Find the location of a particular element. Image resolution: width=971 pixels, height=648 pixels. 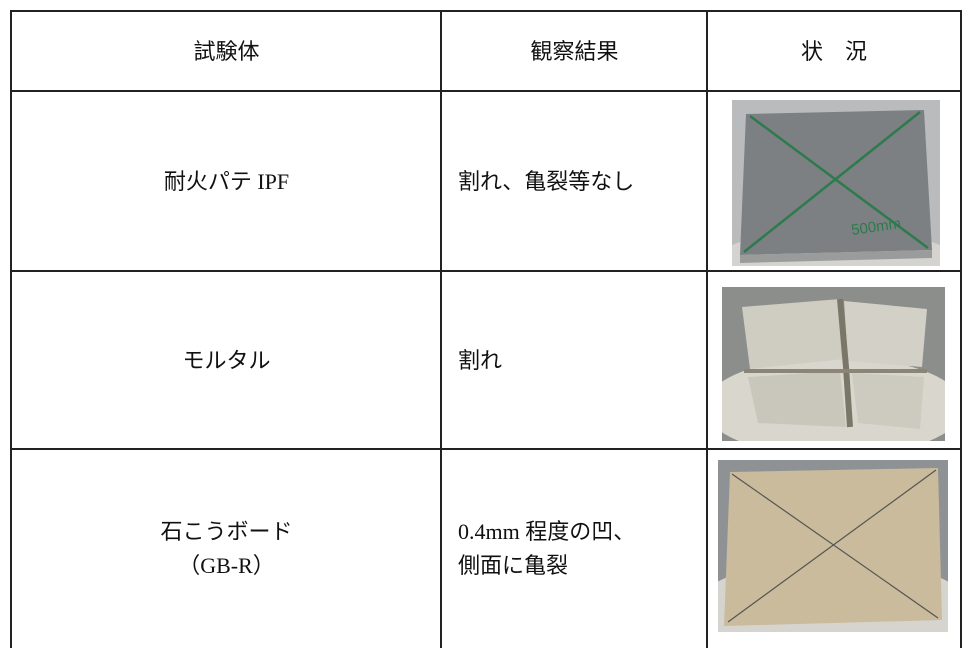

specimen-text: 石こうボード is located at coordinates (226, 531).